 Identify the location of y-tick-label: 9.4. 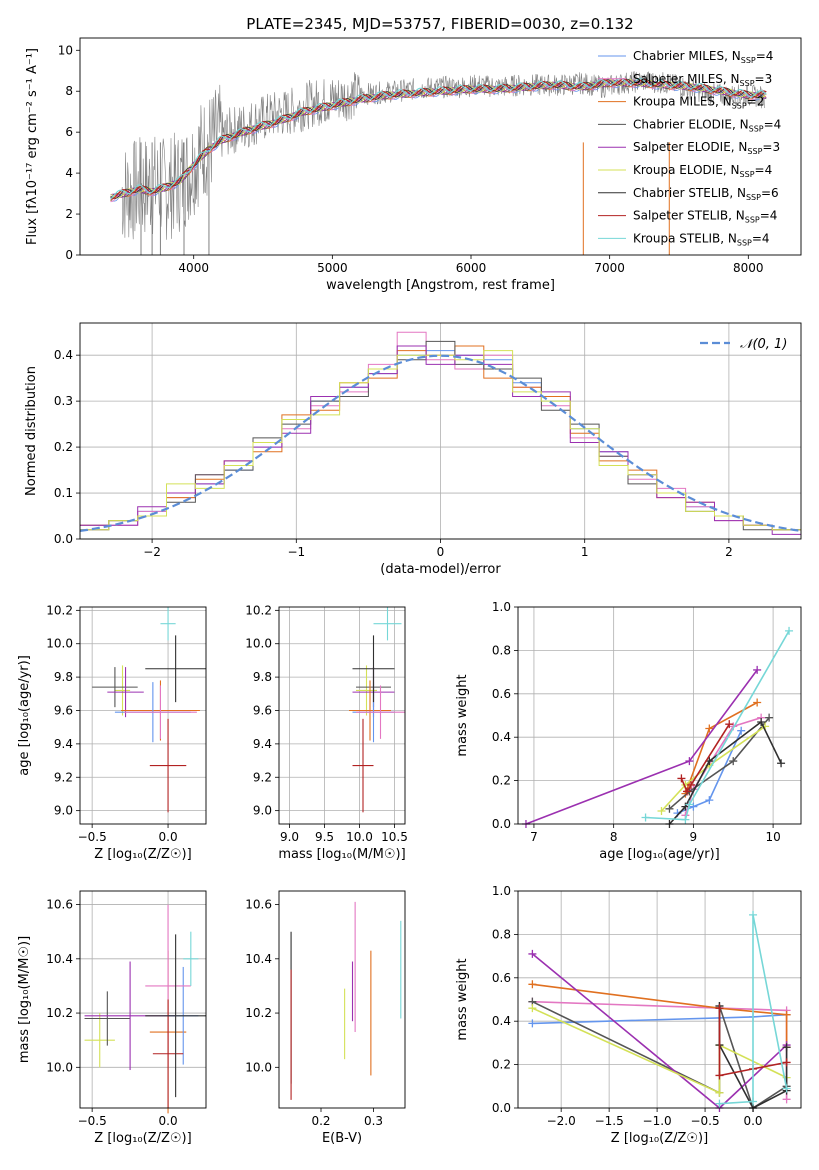
(262, 744).